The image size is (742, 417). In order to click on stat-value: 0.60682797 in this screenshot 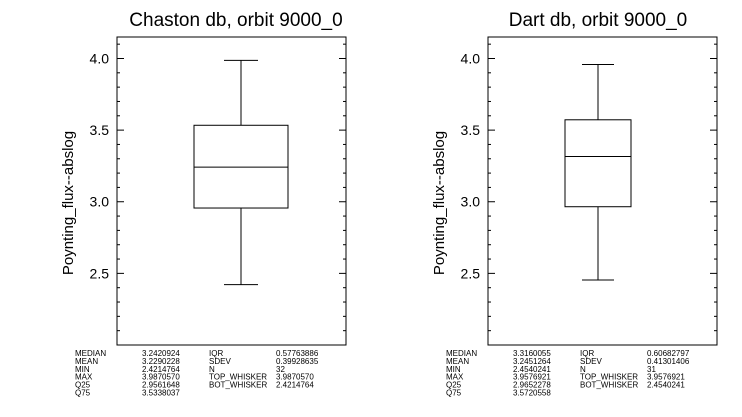, I will do `click(668, 353)`.